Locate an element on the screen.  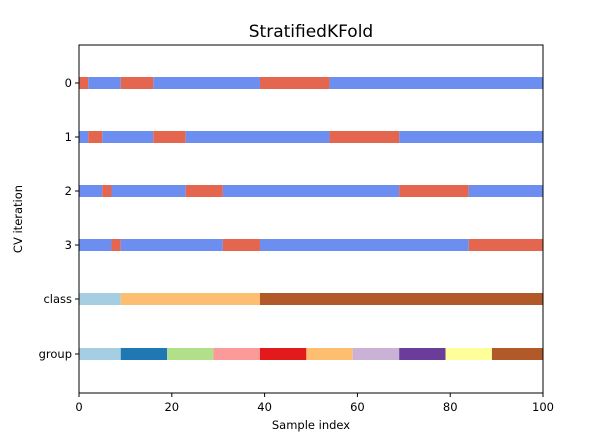
x-tick-label: 40 is located at coordinates (264, 407).